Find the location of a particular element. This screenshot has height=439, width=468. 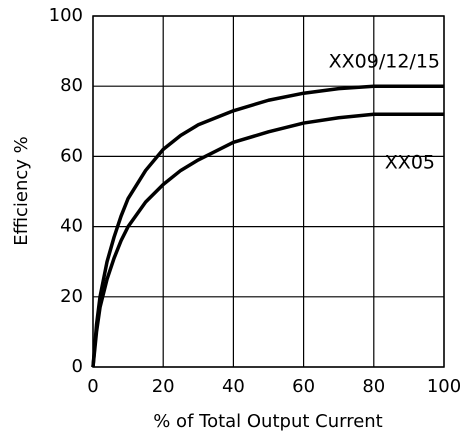

x-tick-label: 0 is located at coordinates (92, 386).